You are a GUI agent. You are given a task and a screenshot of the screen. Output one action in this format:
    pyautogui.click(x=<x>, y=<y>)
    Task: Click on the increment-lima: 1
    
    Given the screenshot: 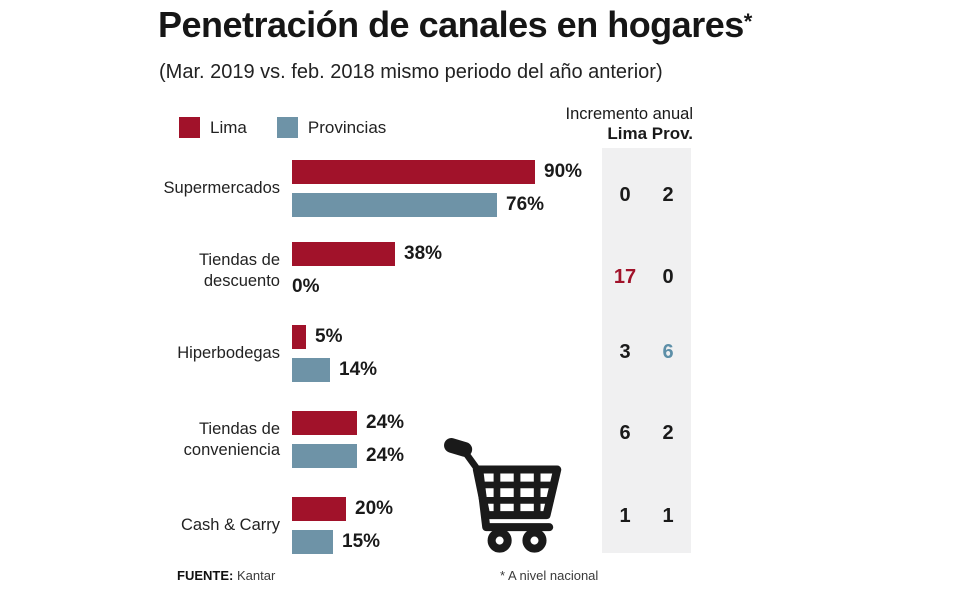 What is the action you would take?
    pyautogui.click(x=625, y=516)
    